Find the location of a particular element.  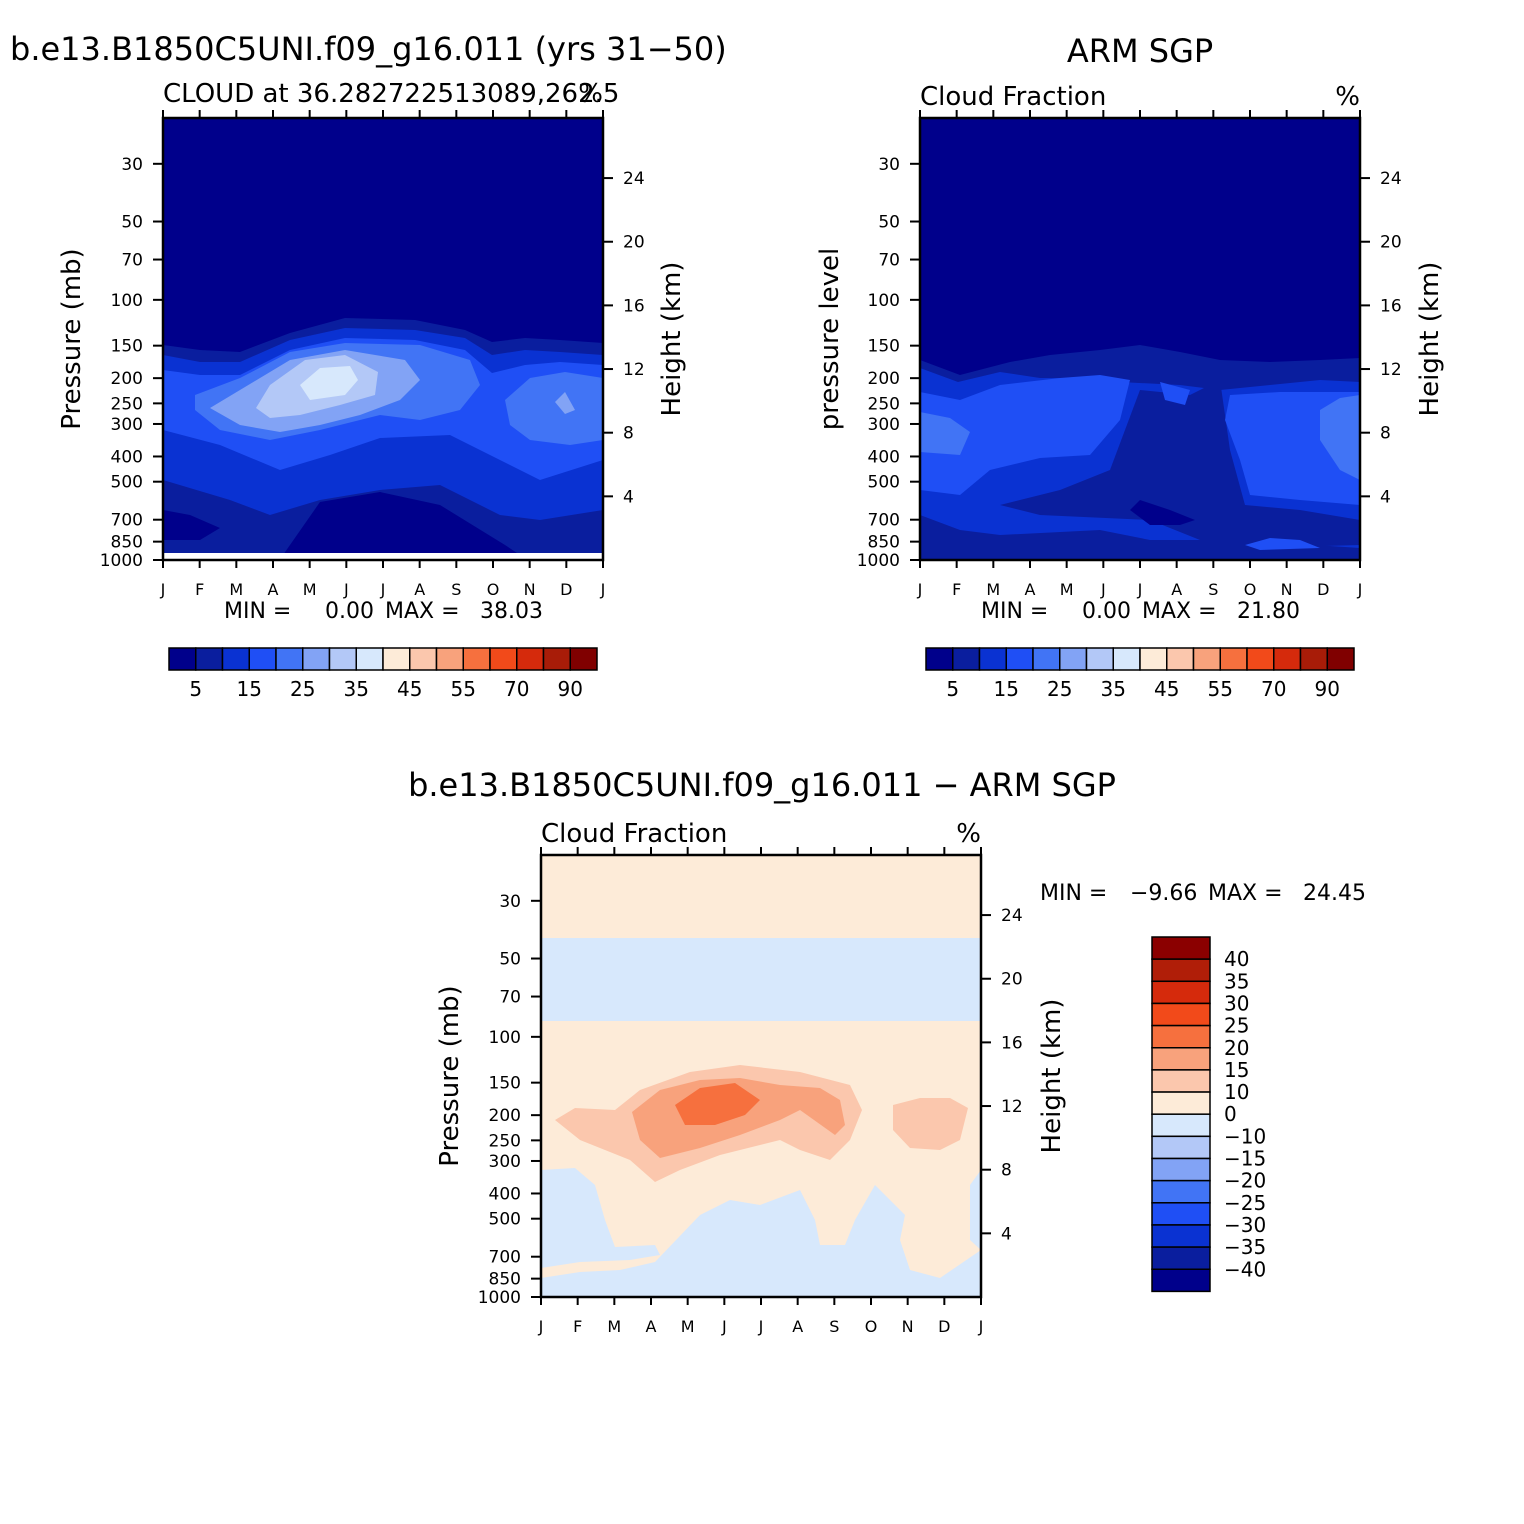

panel-model-y2label: Height (km) is located at coordinates (672, 339).